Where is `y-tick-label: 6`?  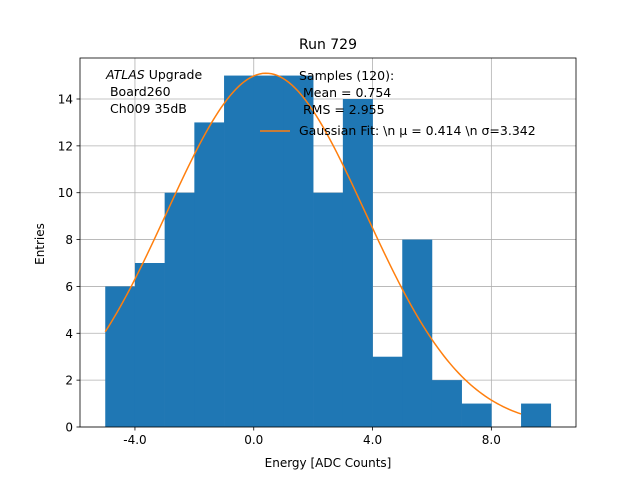 y-tick-label: 6 is located at coordinates (69, 287).